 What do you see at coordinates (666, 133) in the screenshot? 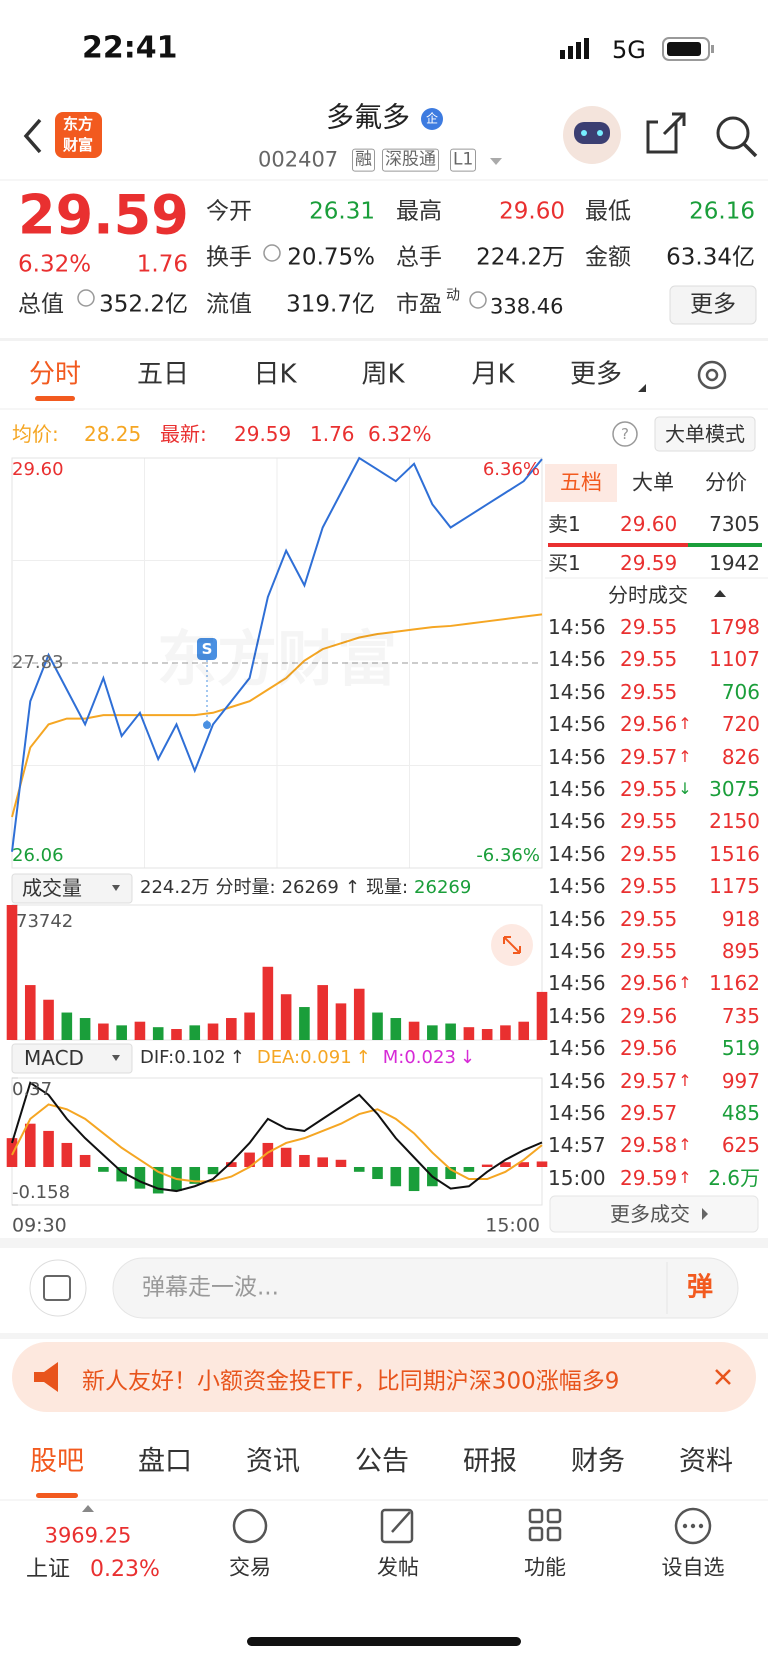
I see `share-icon` at bounding box center [666, 133].